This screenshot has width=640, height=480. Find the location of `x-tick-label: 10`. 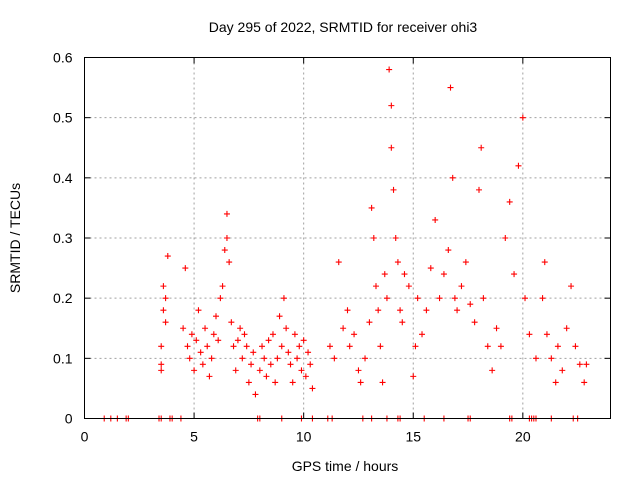

x-tick-label: 10 is located at coordinates (304, 437).